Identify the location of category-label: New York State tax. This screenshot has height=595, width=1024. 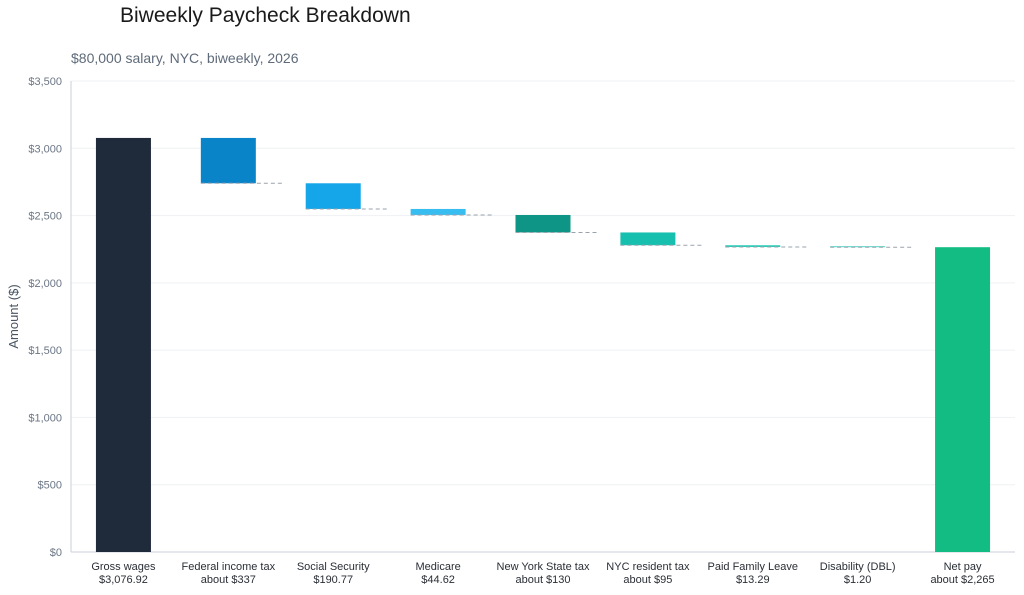
(543, 567).